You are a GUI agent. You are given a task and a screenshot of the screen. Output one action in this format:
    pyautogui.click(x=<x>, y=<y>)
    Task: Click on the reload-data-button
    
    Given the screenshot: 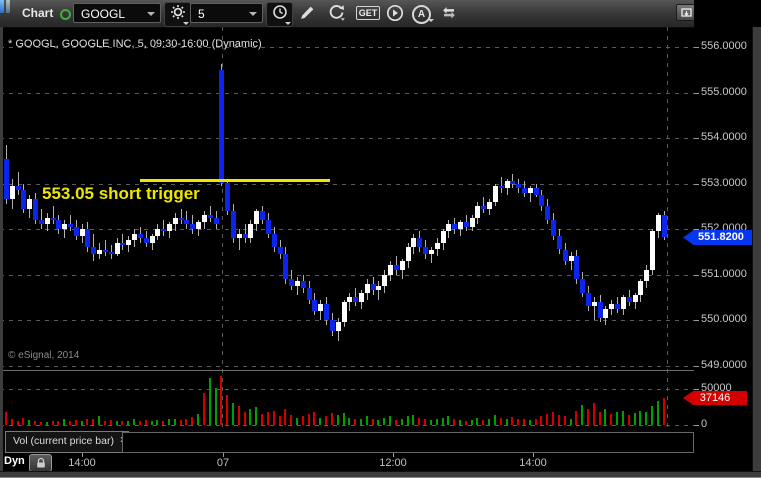 What is the action you would take?
    pyautogui.click(x=336, y=12)
    